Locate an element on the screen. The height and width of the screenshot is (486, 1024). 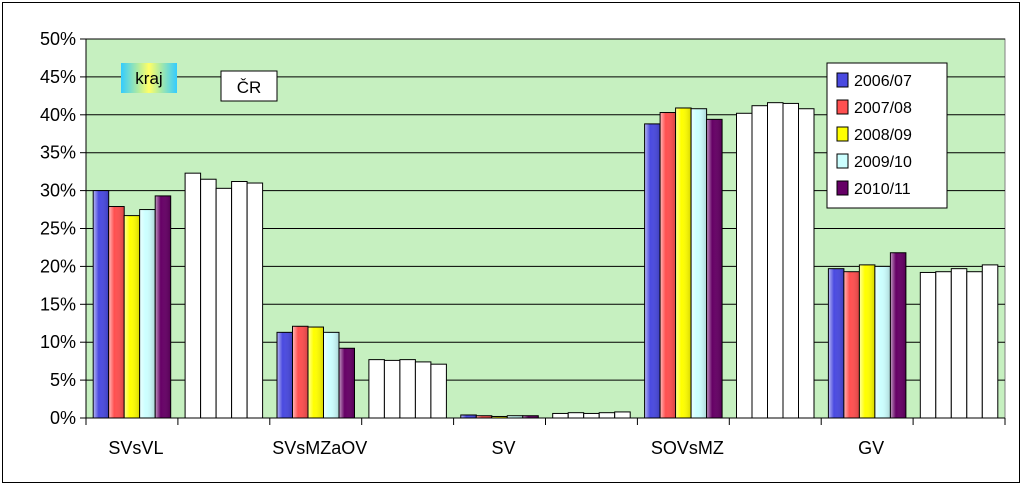
y-tick-label: 15% is located at coordinates (58, 304).